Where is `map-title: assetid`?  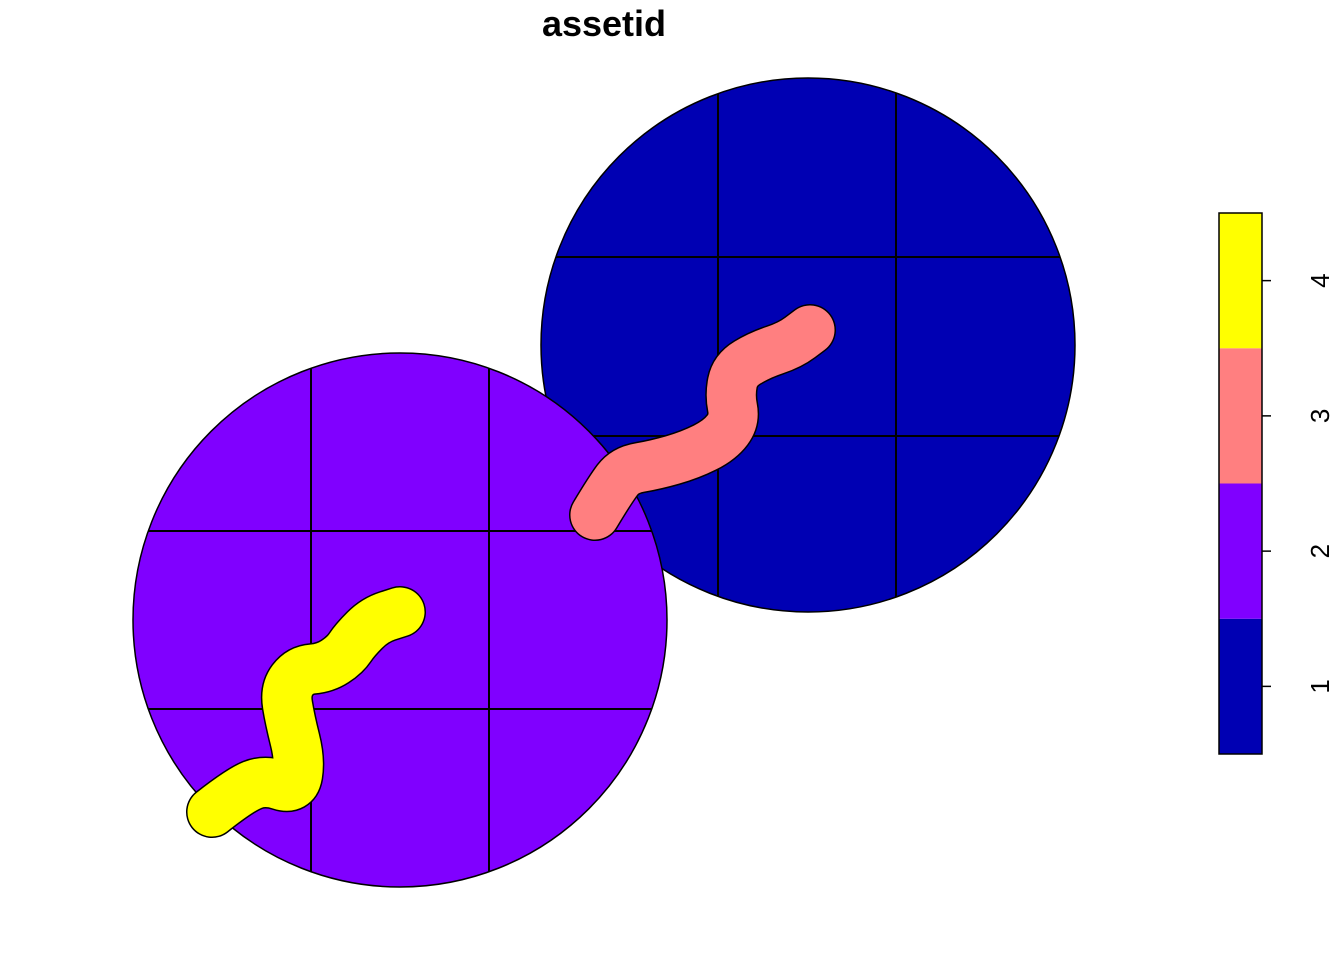
map-title: assetid is located at coordinates (604, 23).